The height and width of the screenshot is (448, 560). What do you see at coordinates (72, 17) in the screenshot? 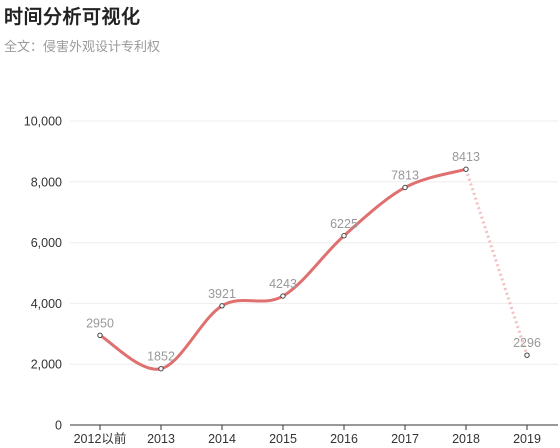
I see `page-title: 时间分析可视化` at bounding box center [72, 17].